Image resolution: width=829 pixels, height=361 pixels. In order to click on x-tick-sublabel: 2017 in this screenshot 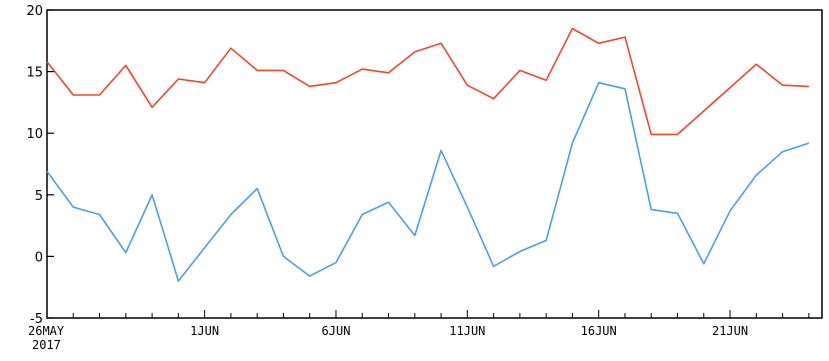, I will do `click(46, 345)`.